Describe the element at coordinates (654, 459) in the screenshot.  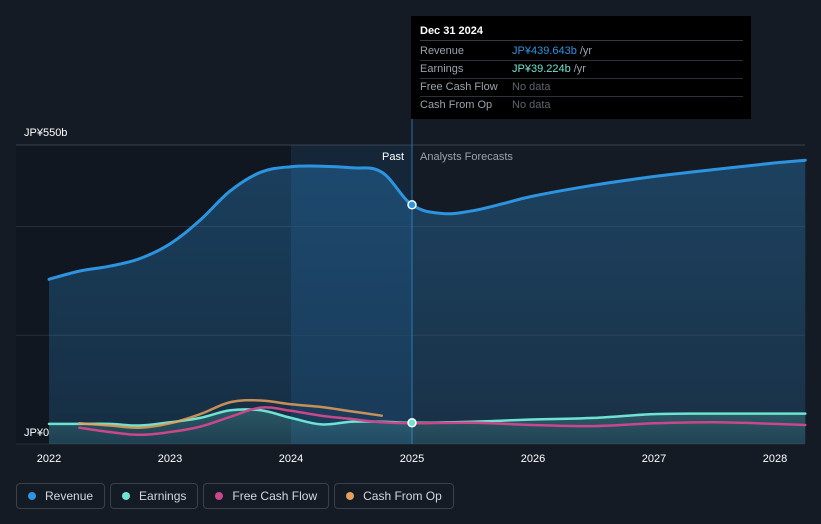
I see `x-tick-label: 2027` at that location.